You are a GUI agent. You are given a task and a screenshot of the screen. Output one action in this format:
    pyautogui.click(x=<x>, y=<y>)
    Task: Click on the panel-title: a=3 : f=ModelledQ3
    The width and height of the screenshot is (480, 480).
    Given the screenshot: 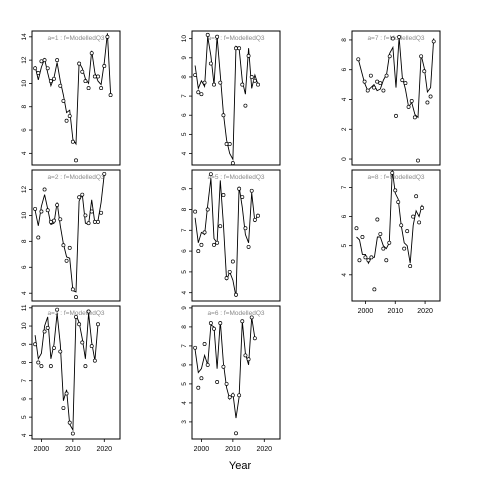 What is the action you would take?
    pyautogui.click(x=75, y=313)
    